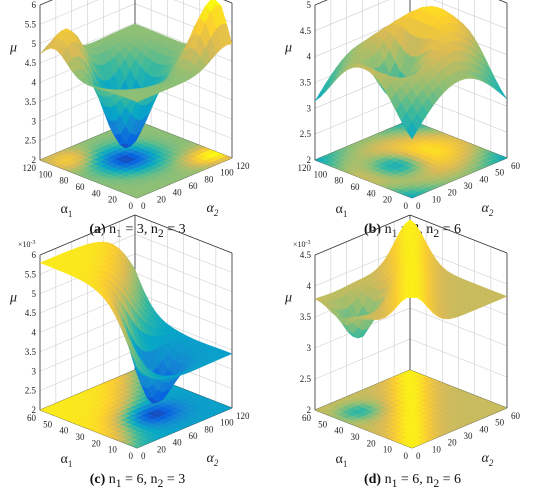 Image resolution: width=550 pixels, height=499 pixels. What do you see at coordinates (411, 3) in the screenshot?
I see `z-grid-line` at bounding box center [411, 3].